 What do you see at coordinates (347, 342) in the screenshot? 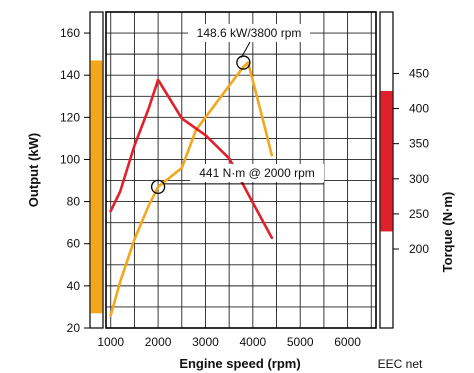
I see `x-tick-label: 6000` at bounding box center [347, 342].